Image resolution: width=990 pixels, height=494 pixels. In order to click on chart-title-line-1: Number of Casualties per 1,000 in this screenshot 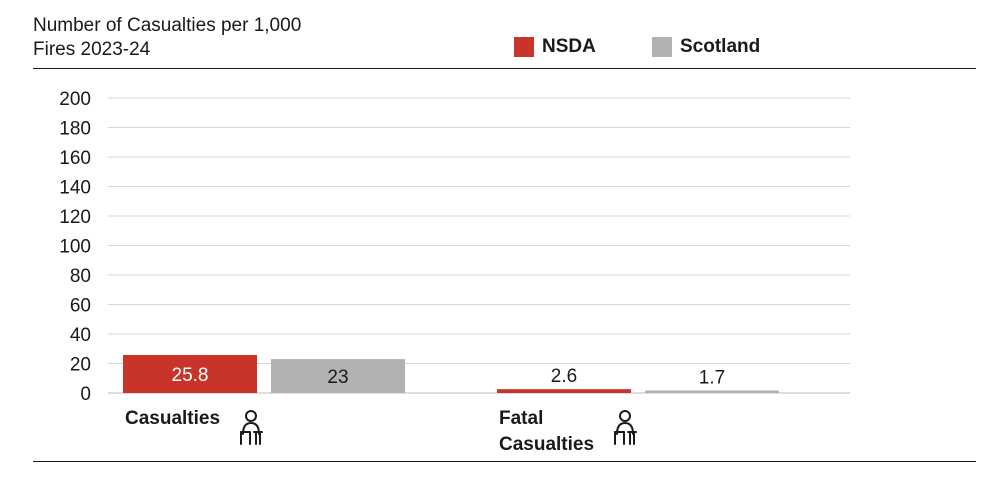, I will do `click(167, 25)`.